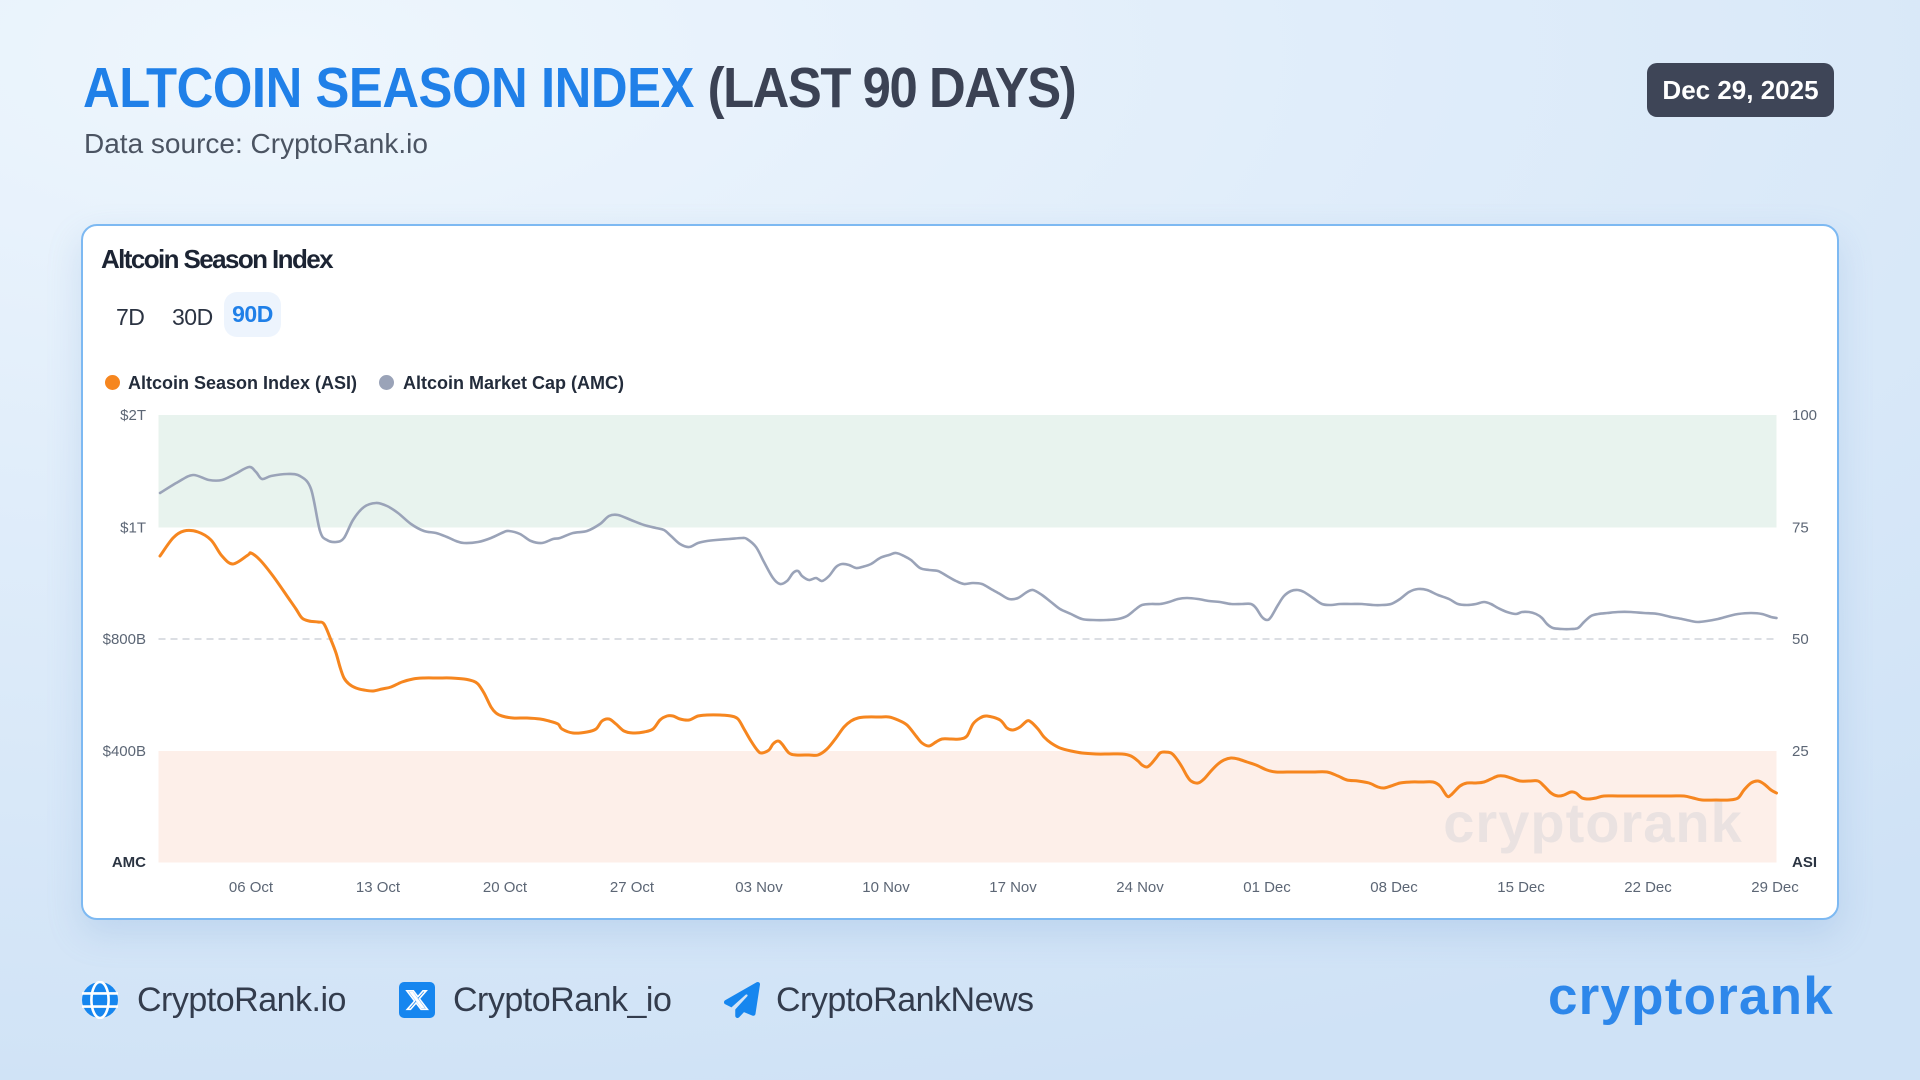 Image resolution: width=1920 pixels, height=1080 pixels. What do you see at coordinates (1775, 887) in the screenshot?
I see `svg-text: 29 Dec` at bounding box center [1775, 887].